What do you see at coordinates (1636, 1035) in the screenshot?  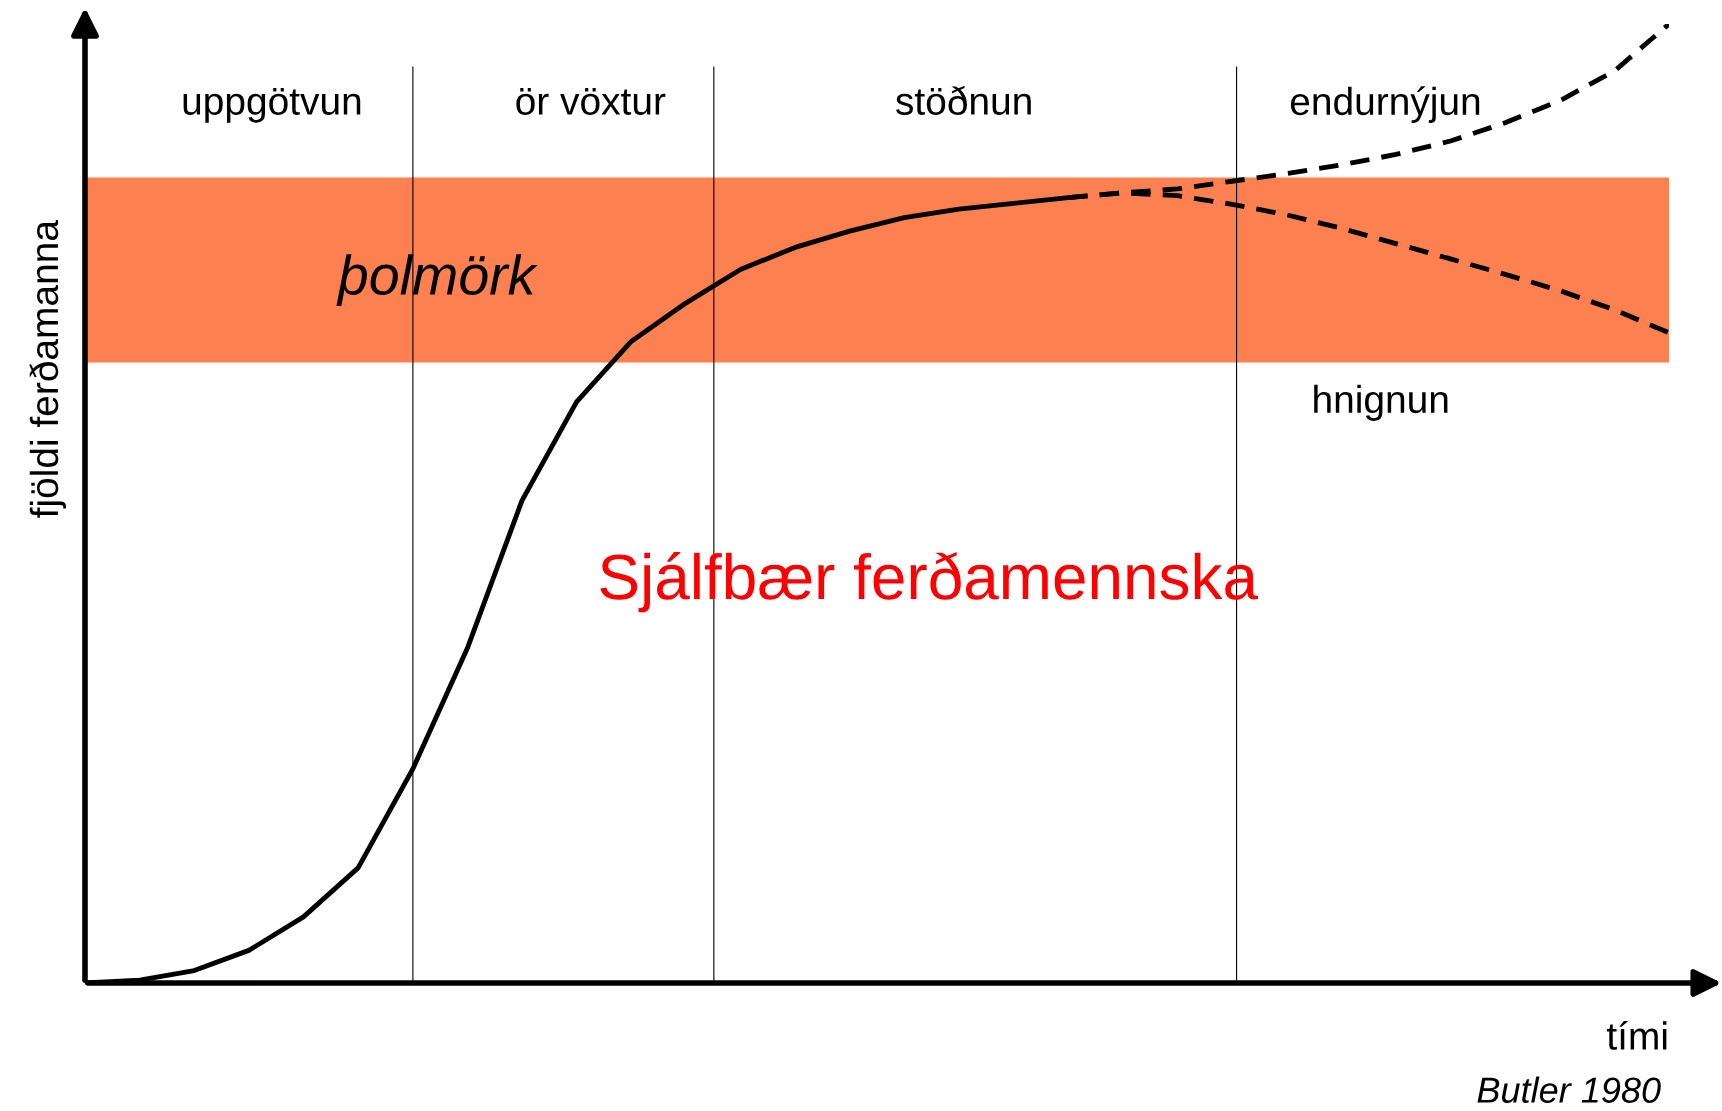 I see `x-axis-title: tími` at bounding box center [1636, 1035].